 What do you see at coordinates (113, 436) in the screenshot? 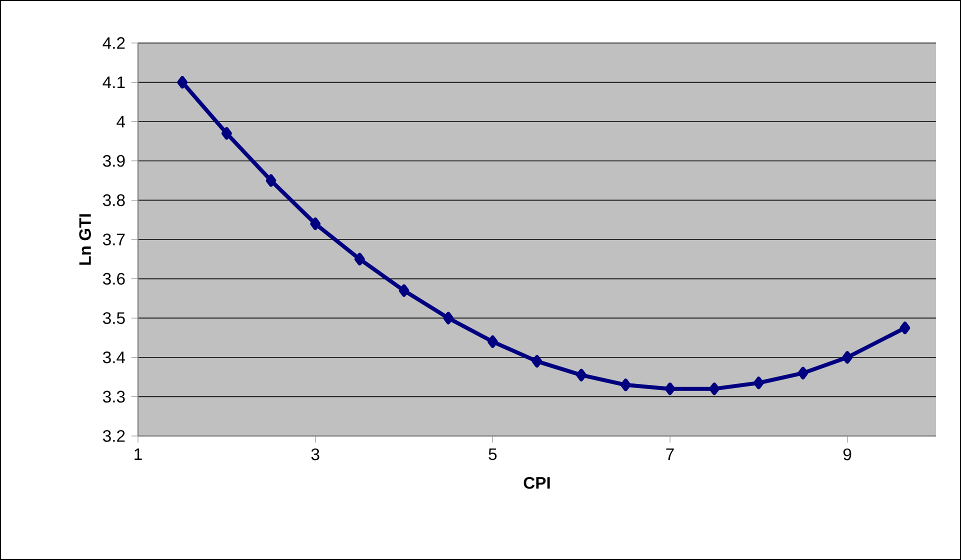
I see `y-tick-label: 3.2` at bounding box center [113, 436].